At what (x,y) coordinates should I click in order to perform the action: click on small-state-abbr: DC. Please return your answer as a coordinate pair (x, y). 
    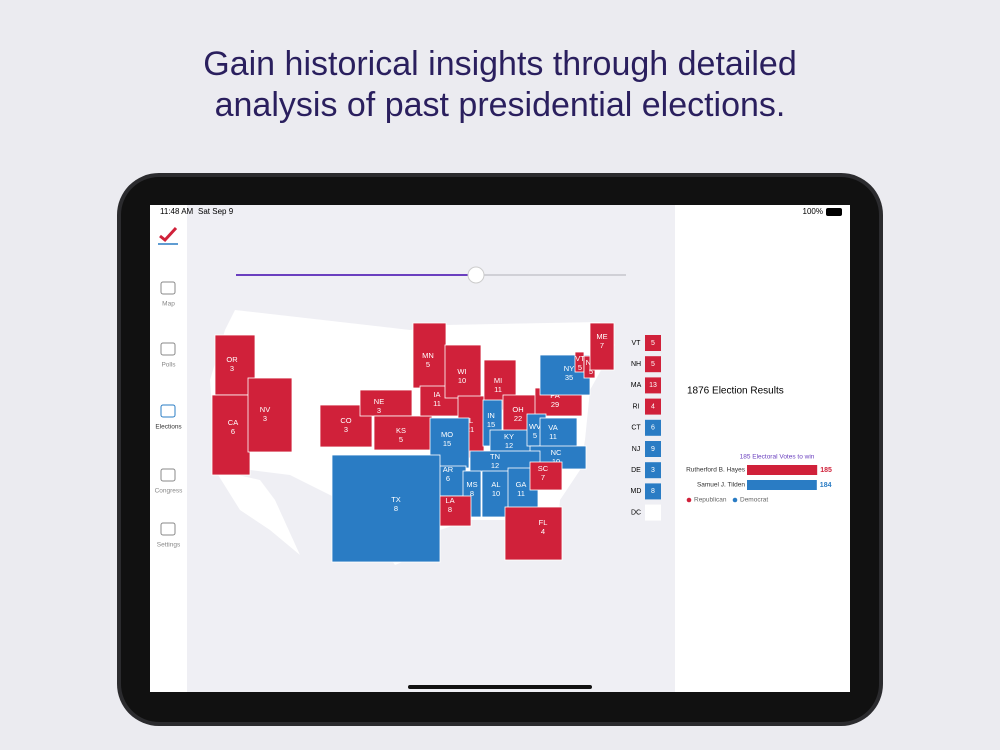
    Looking at the image, I should click on (636, 512).